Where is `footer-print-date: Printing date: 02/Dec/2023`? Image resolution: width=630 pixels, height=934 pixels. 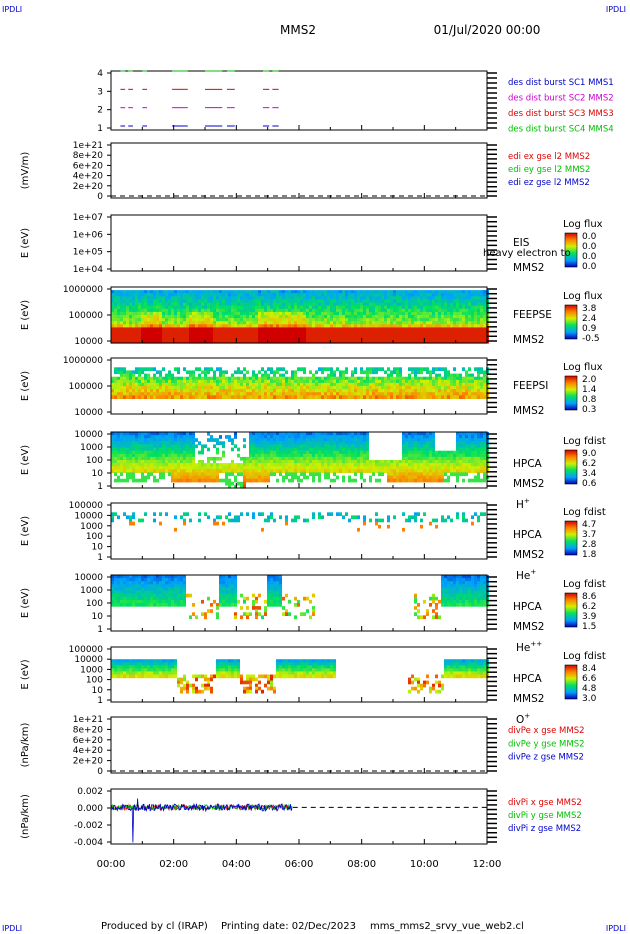
footer-print-date: Printing date: 02/Dec/2023 is located at coordinates (288, 926).